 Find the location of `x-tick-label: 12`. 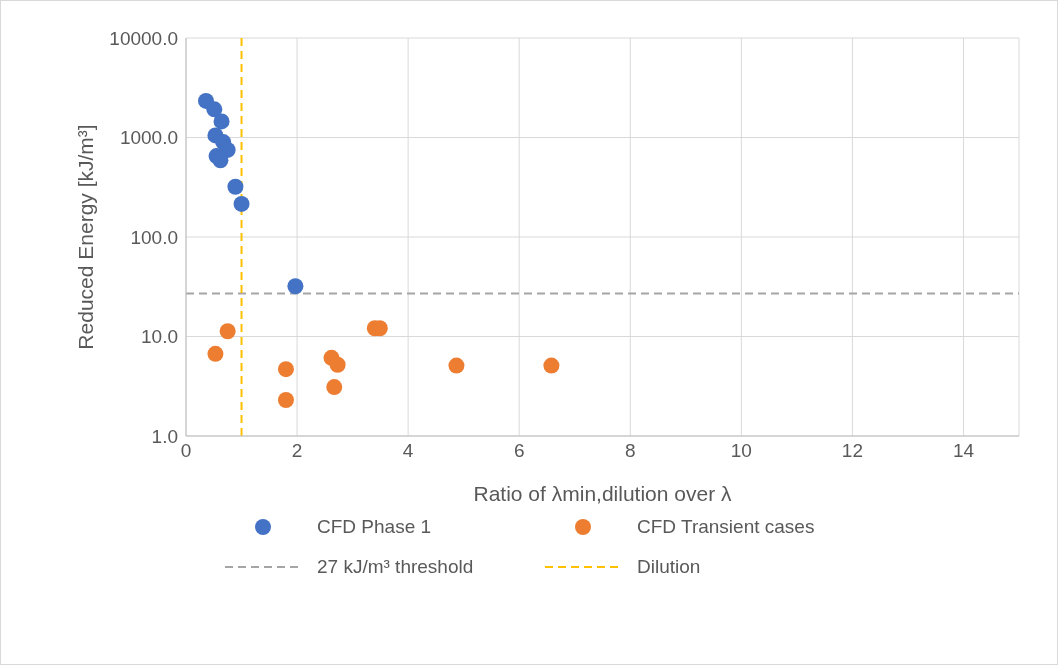

x-tick-label: 12 is located at coordinates (852, 451).